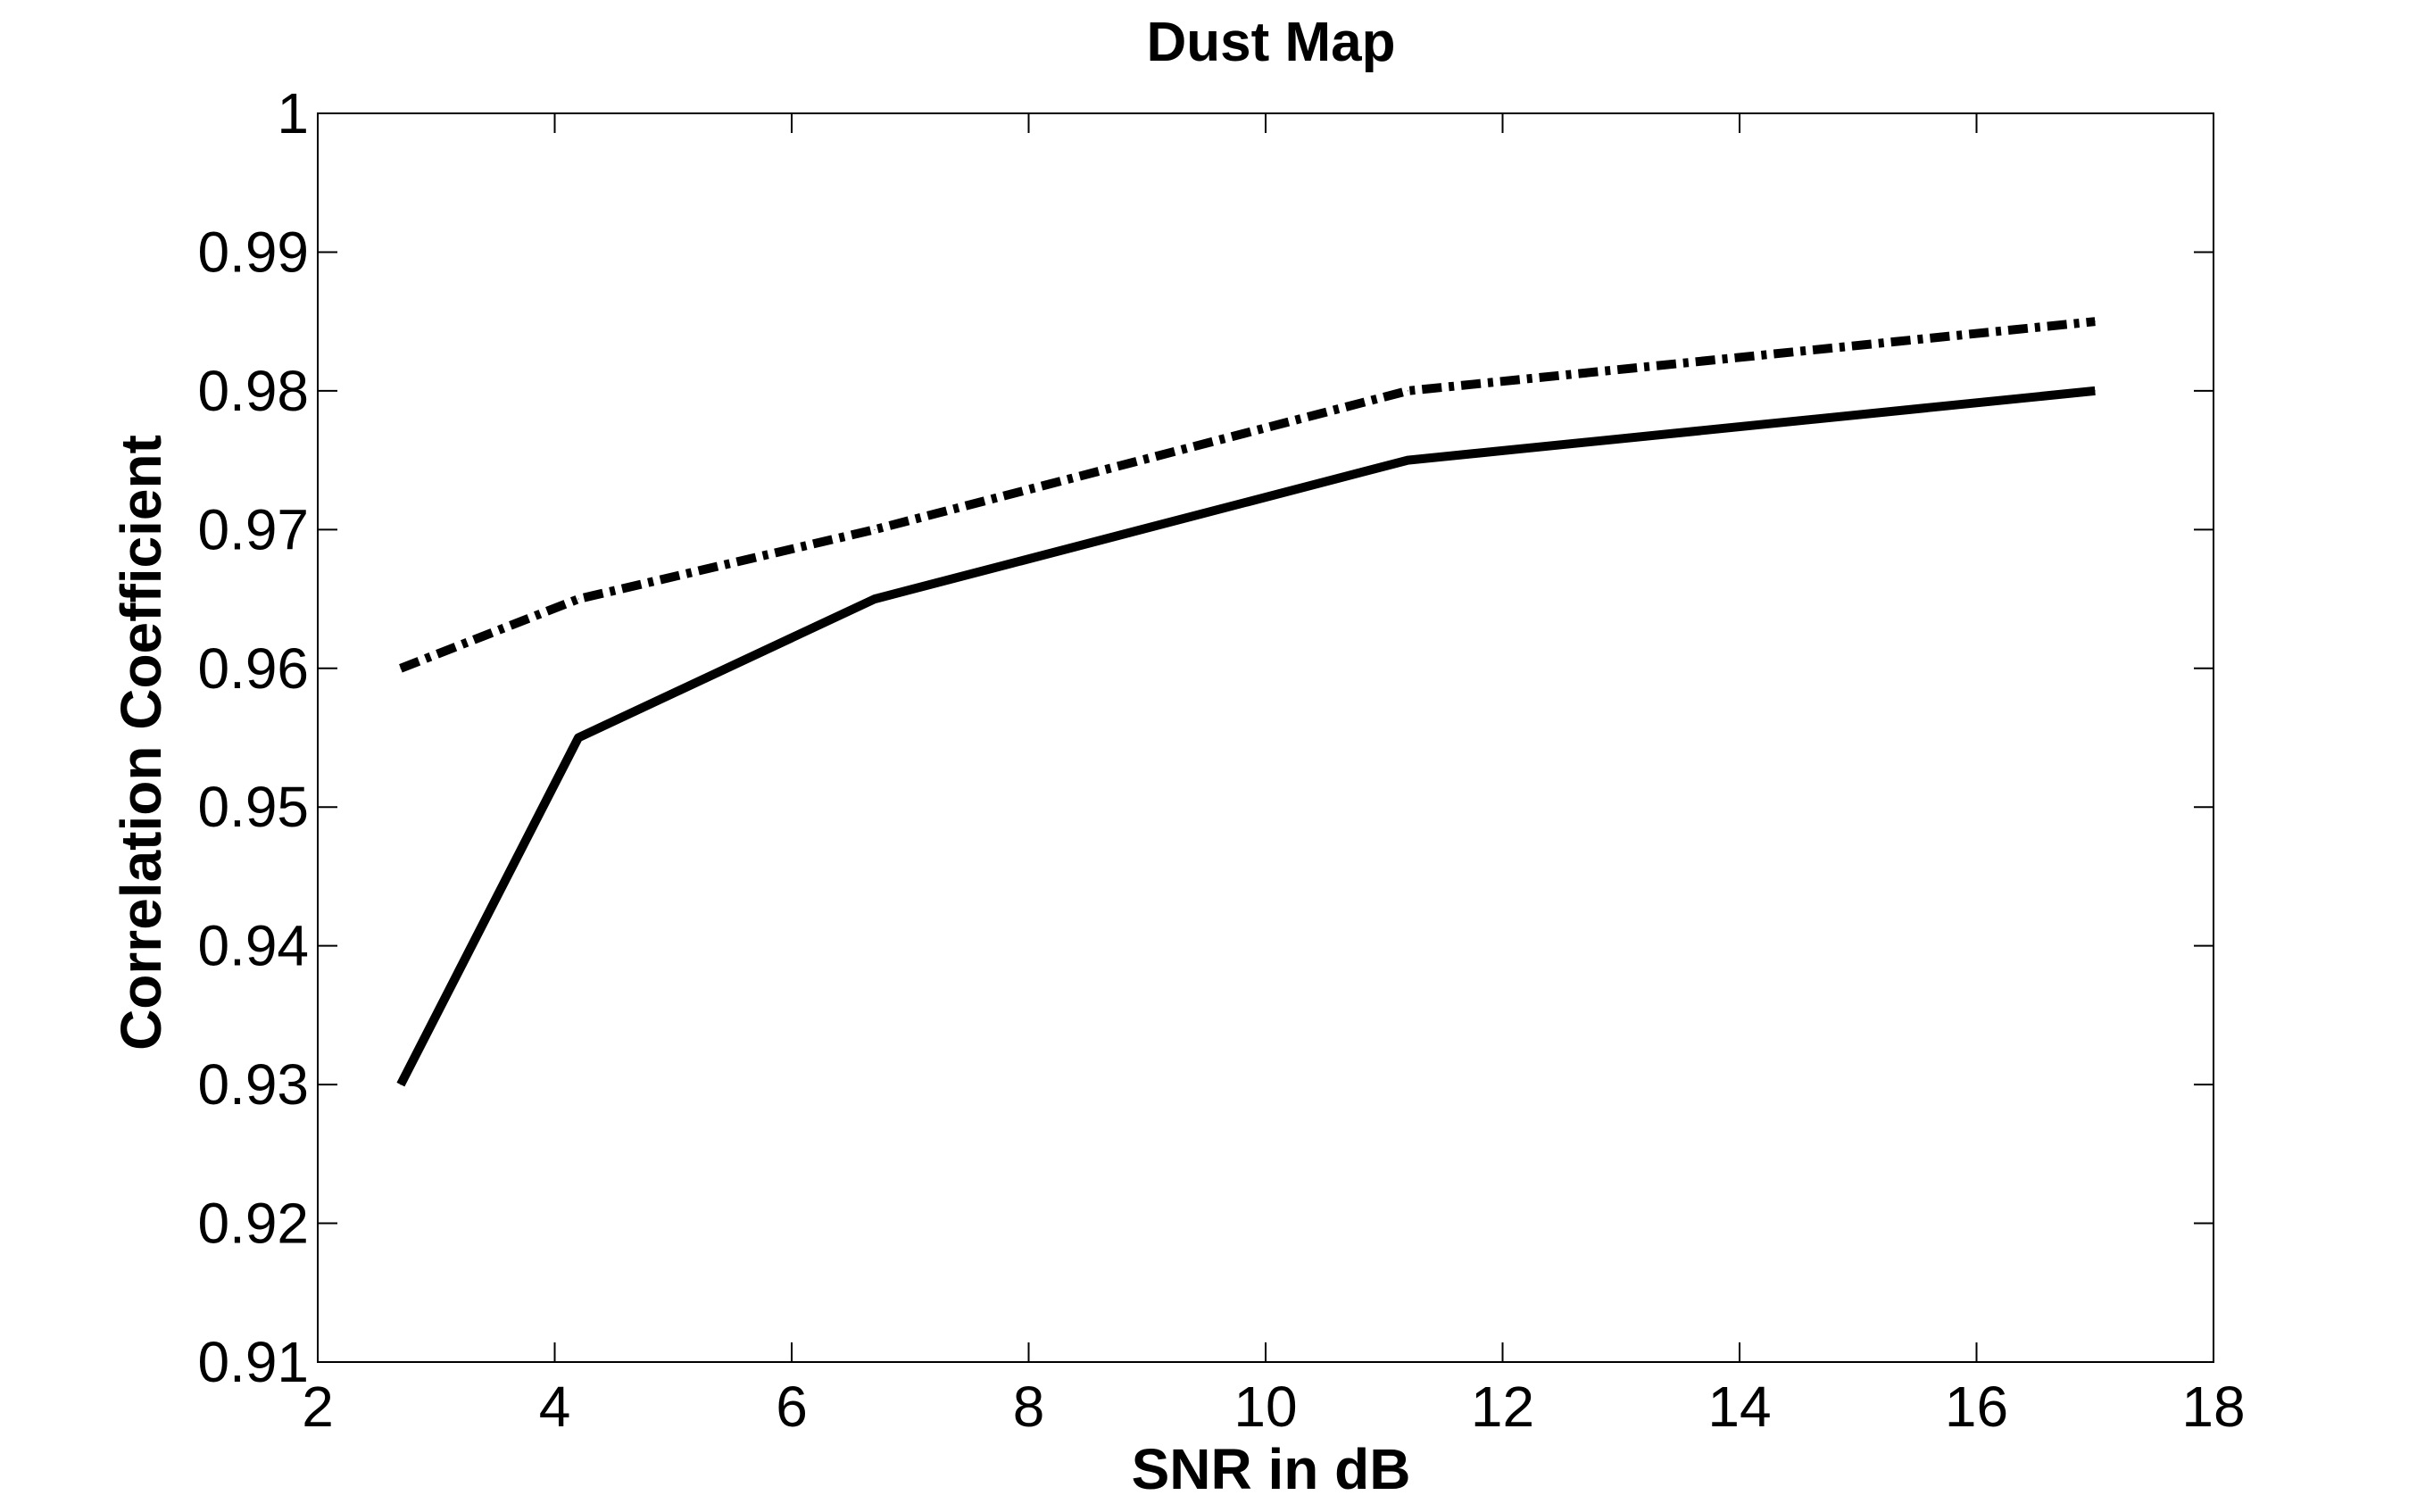 Image resolution: width=2417 pixels, height=1512 pixels. Describe the element at coordinates (1265, 1407) in the screenshot. I see `x-tick-label: 10` at that location.